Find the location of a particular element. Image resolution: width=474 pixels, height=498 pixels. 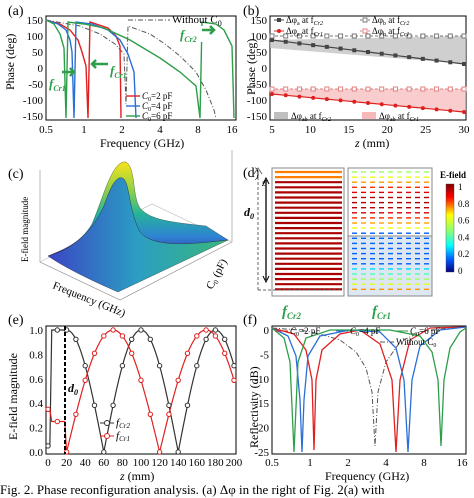

e-xtick: 180 is located at coordinates (215, 463).